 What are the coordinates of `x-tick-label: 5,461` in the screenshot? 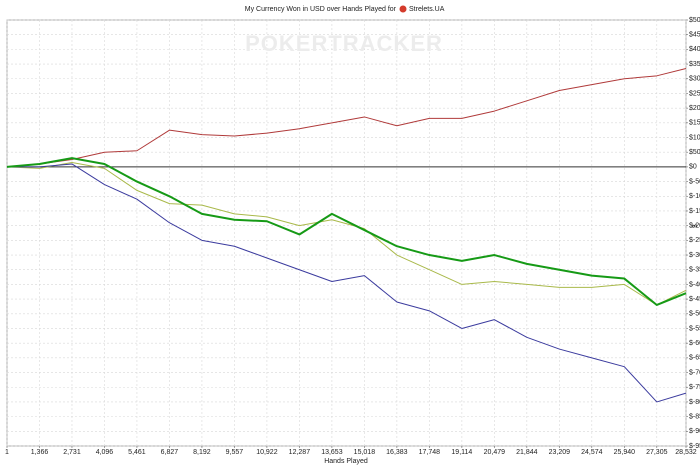 It's located at (137, 452).